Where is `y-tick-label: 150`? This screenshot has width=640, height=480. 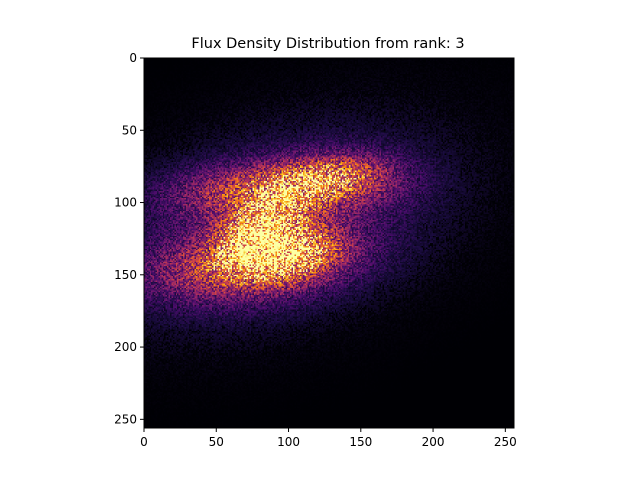 y-tick-label: 150 is located at coordinates (125, 275).